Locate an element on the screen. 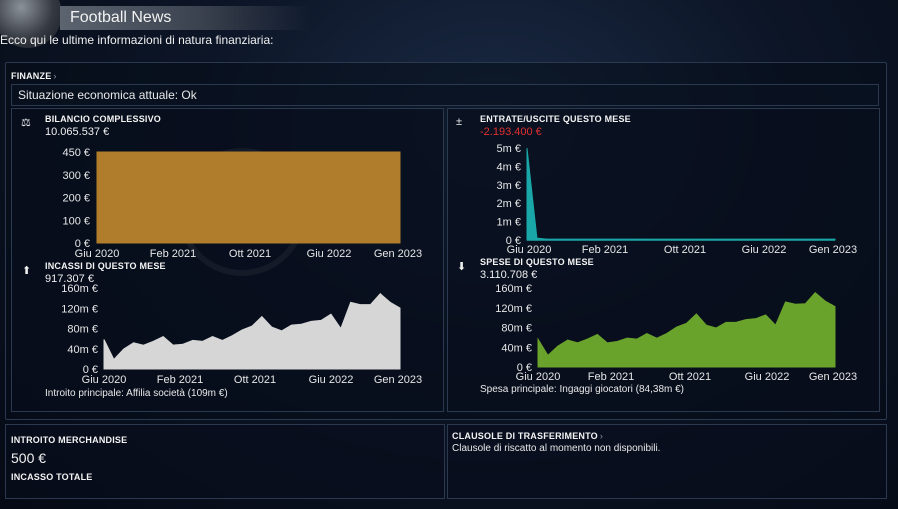 This screenshot has width=898, height=509. incassi-x-tick: Feb 2021 is located at coordinates (180, 380).